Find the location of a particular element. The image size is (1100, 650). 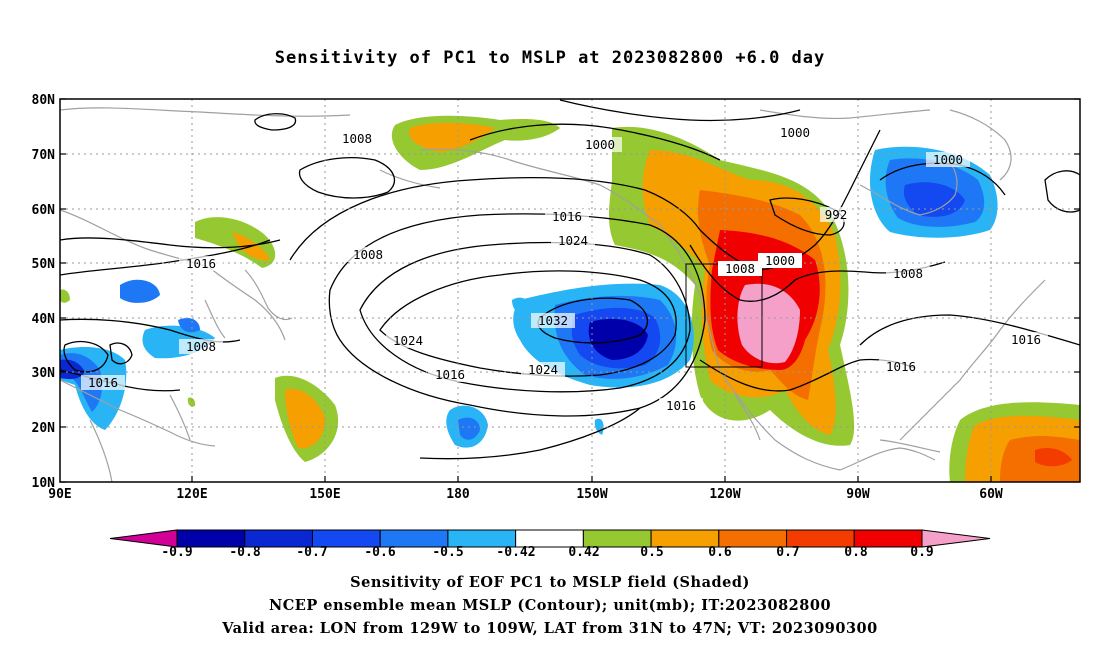

coast-baja is located at coordinates (747, 417).